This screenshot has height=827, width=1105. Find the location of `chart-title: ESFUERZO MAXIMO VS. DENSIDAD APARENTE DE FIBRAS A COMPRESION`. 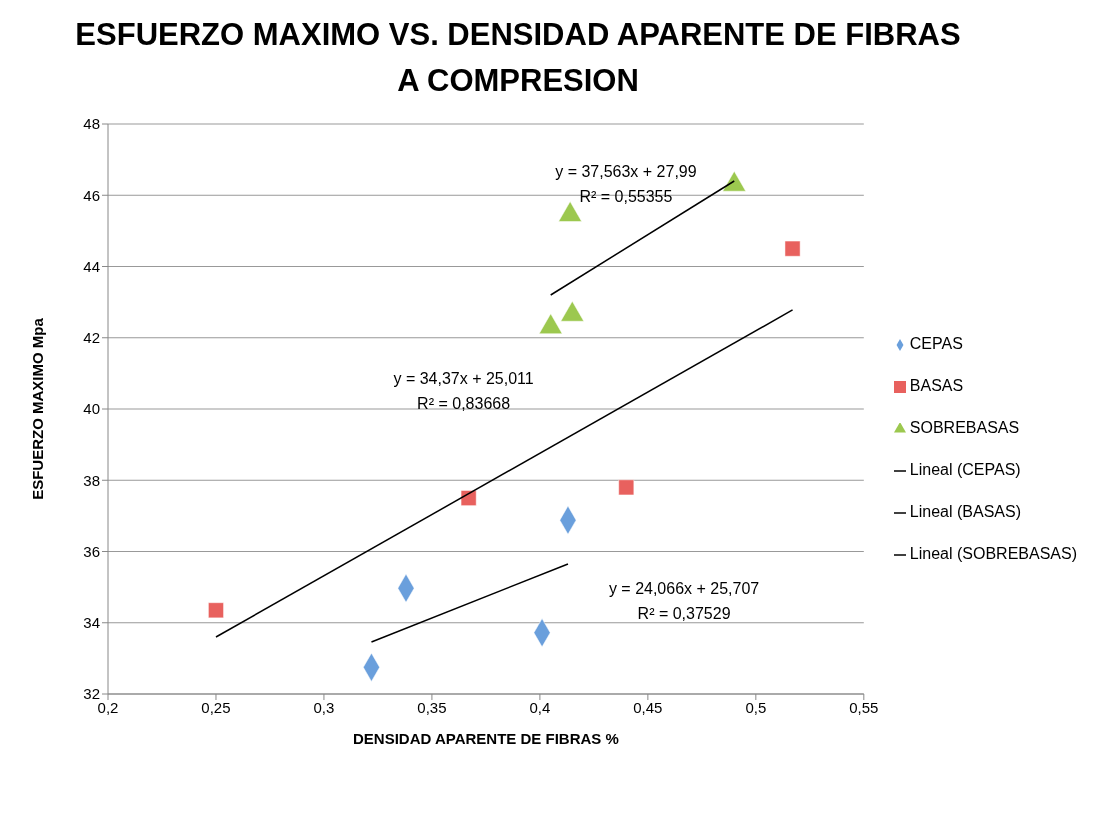

chart-title: ESFUERZO MAXIMO VS. DENSIDAD APARENTE DE FIBRAS A COMPRESION is located at coordinates (518, 58).